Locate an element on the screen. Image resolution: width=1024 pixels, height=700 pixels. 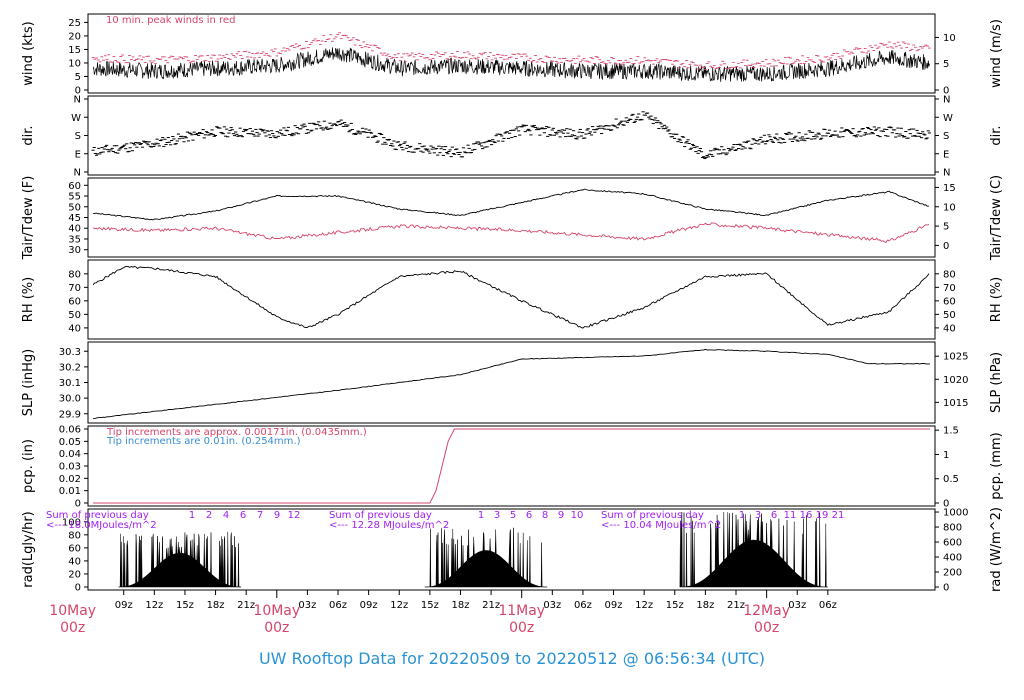
slp-ytick-label-left: 30.1 is located at coordinates (70, 383).